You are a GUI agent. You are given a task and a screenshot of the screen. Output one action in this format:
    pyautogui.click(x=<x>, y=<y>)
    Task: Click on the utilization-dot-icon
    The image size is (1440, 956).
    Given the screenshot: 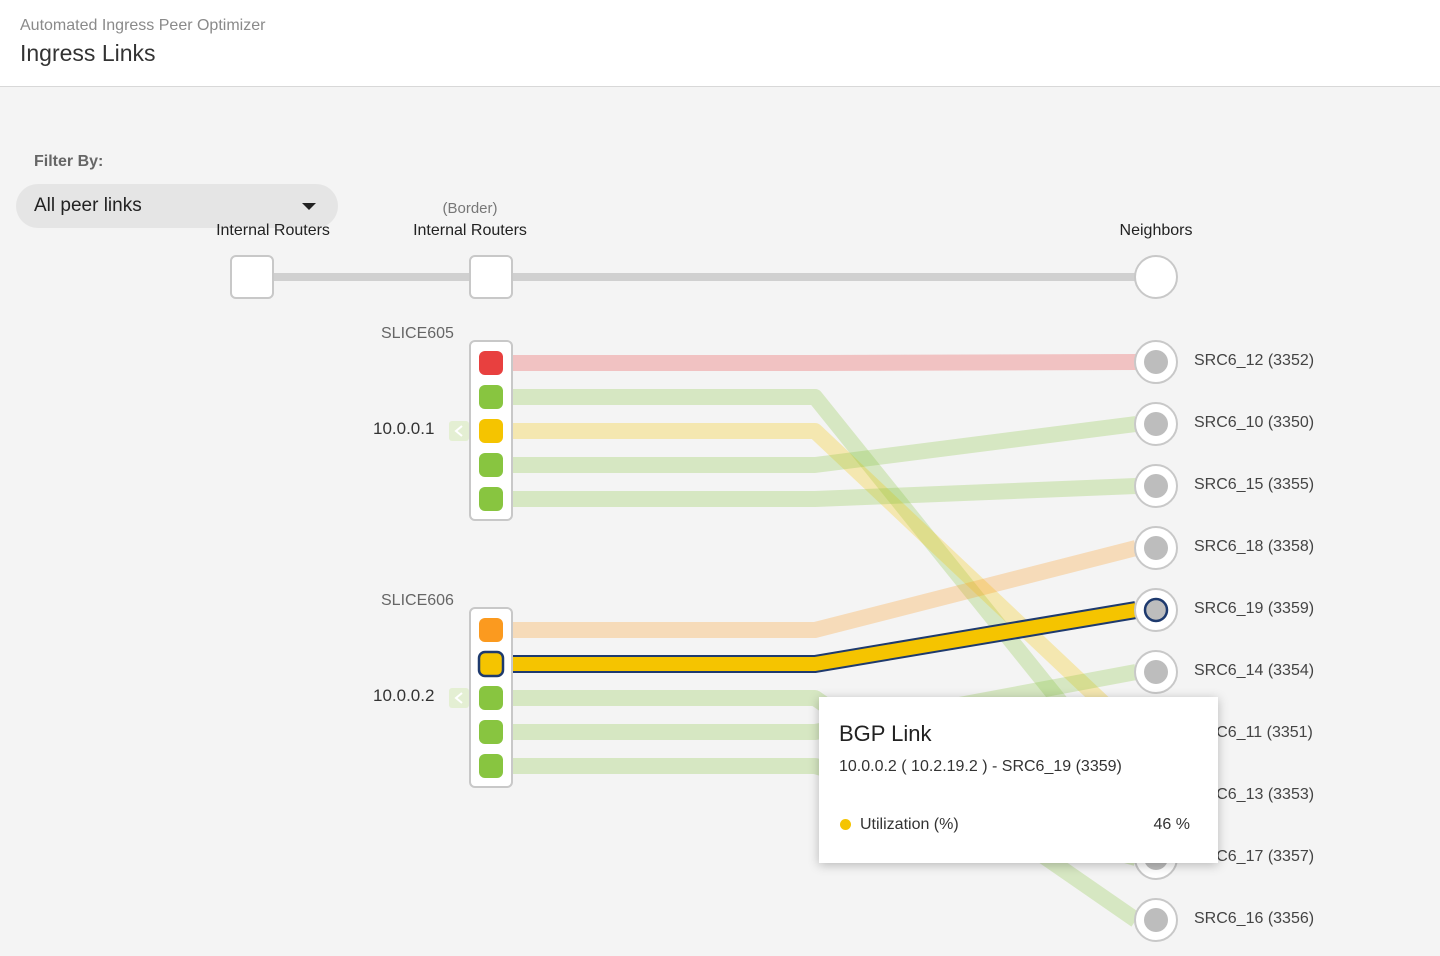 What is the action you would take?
    pyautogui.click(x=845, y=824)
    